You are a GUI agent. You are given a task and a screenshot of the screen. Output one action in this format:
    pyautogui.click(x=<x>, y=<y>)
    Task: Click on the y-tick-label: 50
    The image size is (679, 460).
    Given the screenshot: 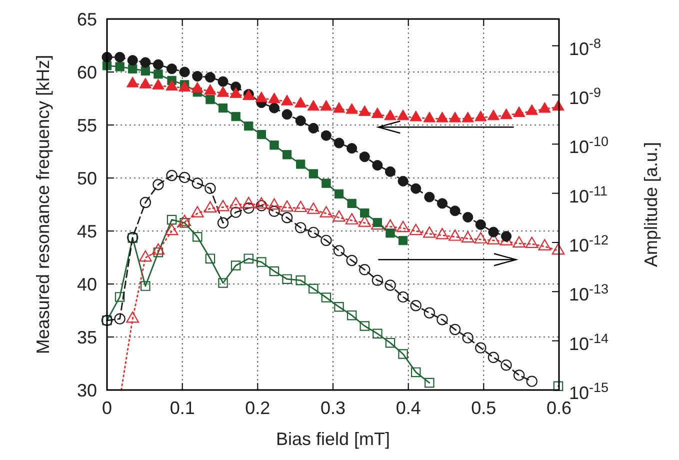 What is the action you would take?
    pyautogui.click(x=86, y=178)
    